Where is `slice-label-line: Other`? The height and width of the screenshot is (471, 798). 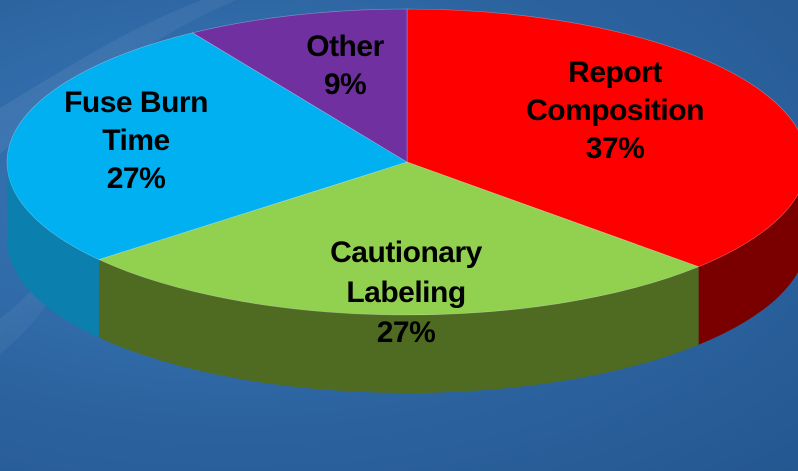 slice-label-line: Other is located at coordinates (345, 46).